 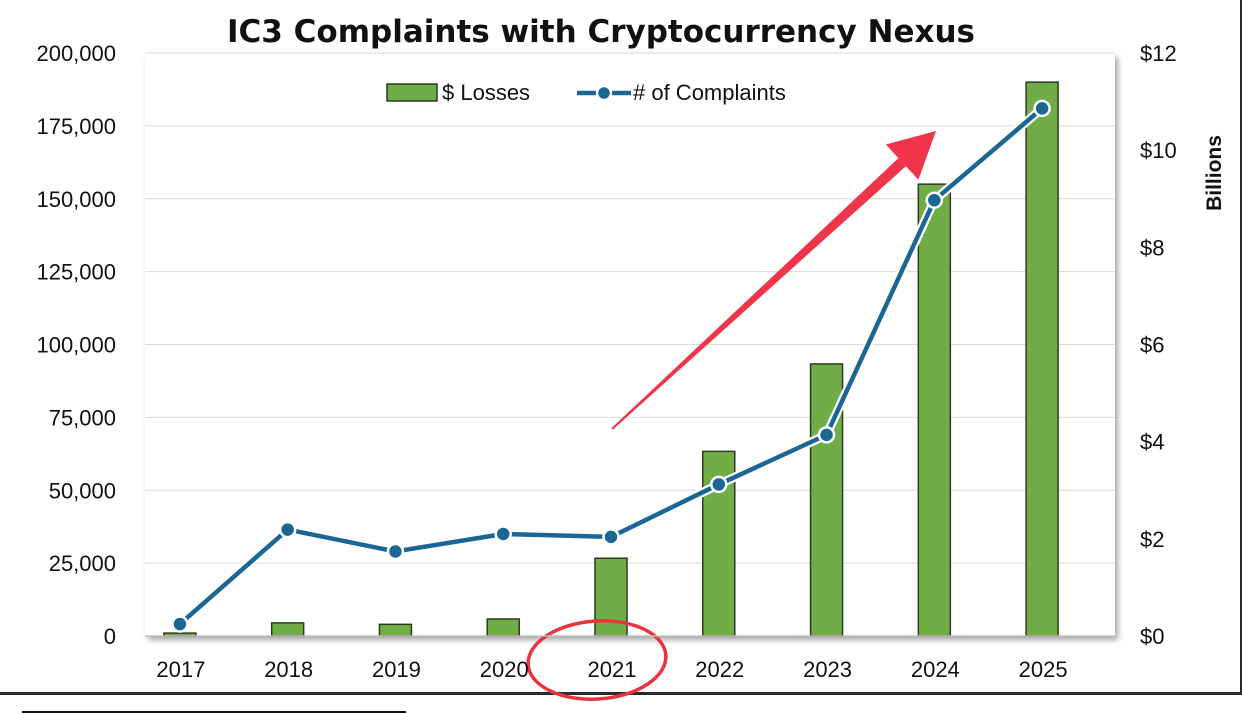 What do you see at coordinates (1043, 669) in the screenshot?
I see `x-tick-label: 2025` at bounding box center [1043, 669].